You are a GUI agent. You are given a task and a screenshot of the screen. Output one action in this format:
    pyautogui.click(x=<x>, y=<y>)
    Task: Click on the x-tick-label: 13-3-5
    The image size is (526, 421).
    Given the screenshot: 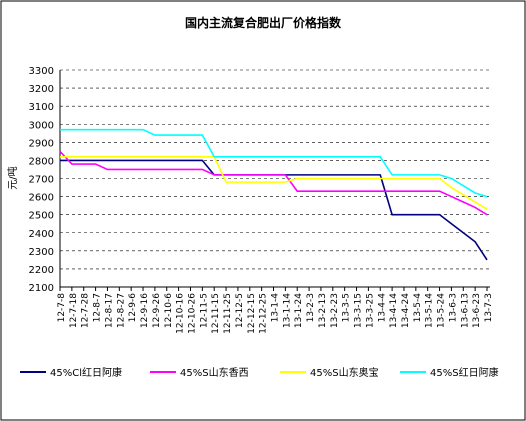 What is the action you would take?
    pyautogui.click(x=347, y=307)
    